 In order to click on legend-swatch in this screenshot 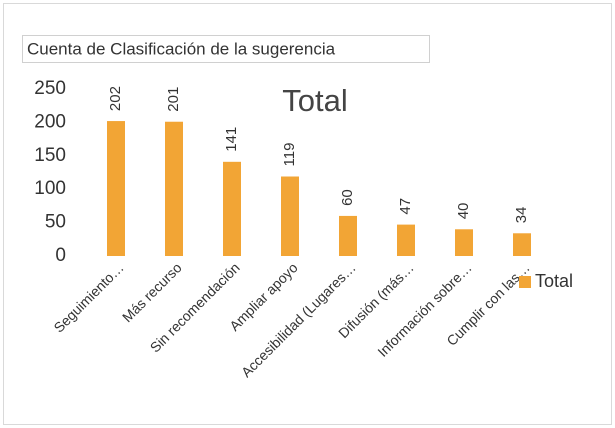, I will do `click(525, 282)`.